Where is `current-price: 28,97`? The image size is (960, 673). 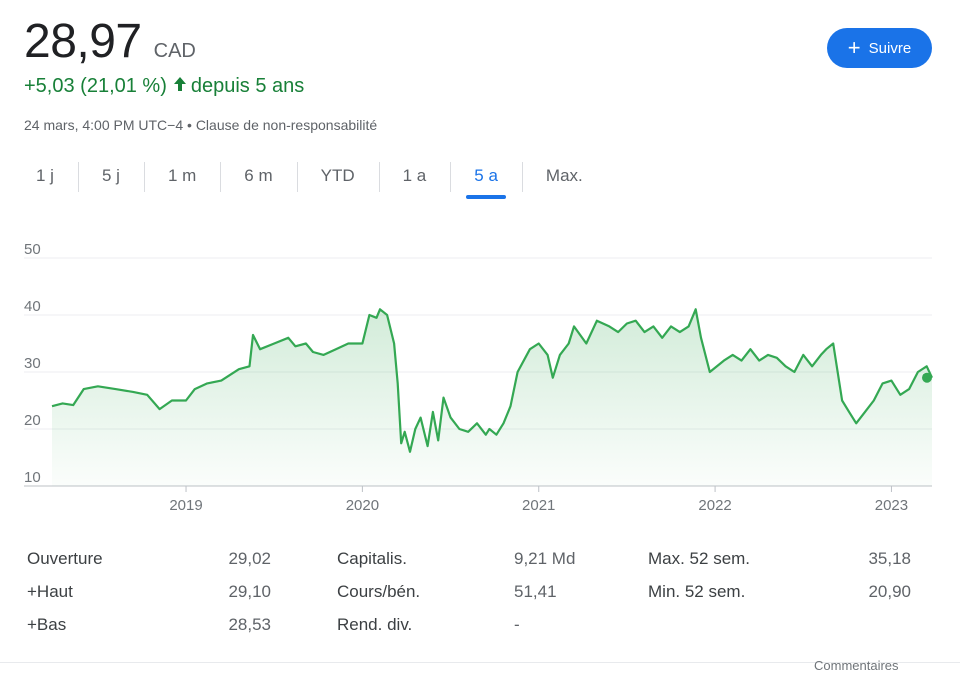 current-price: 28,97 is located at coordinates (83, 41).